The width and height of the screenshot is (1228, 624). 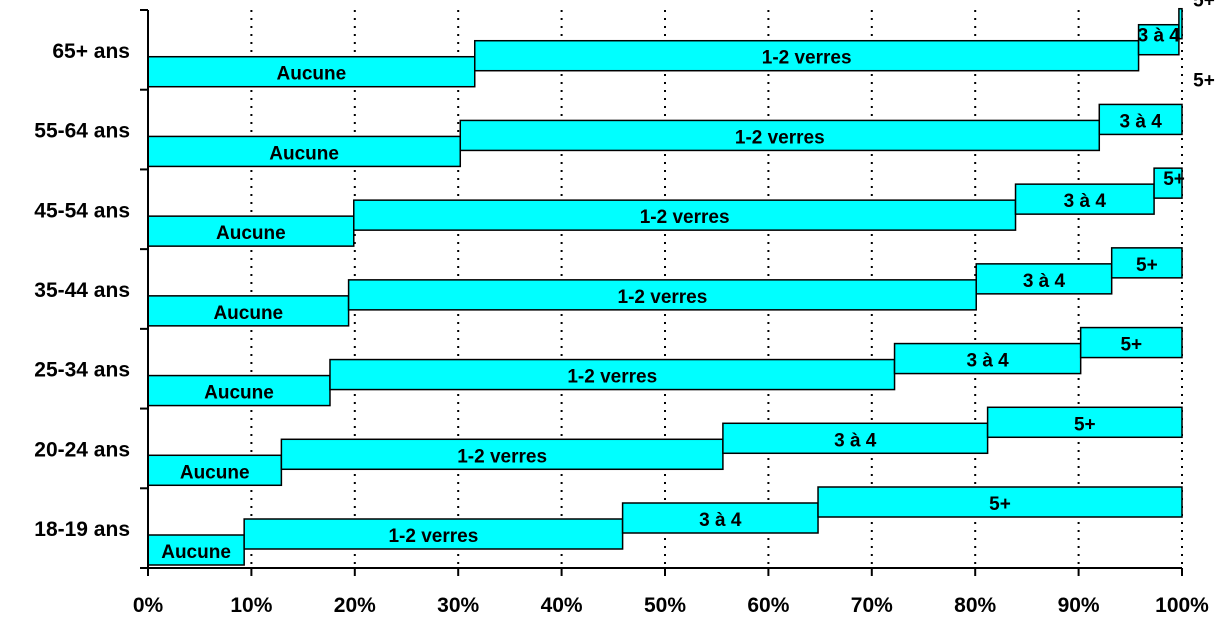 I want to click on segment-label-55-64-ans-1-2-verres: 1-2 verres, so click(x=780, y=137).